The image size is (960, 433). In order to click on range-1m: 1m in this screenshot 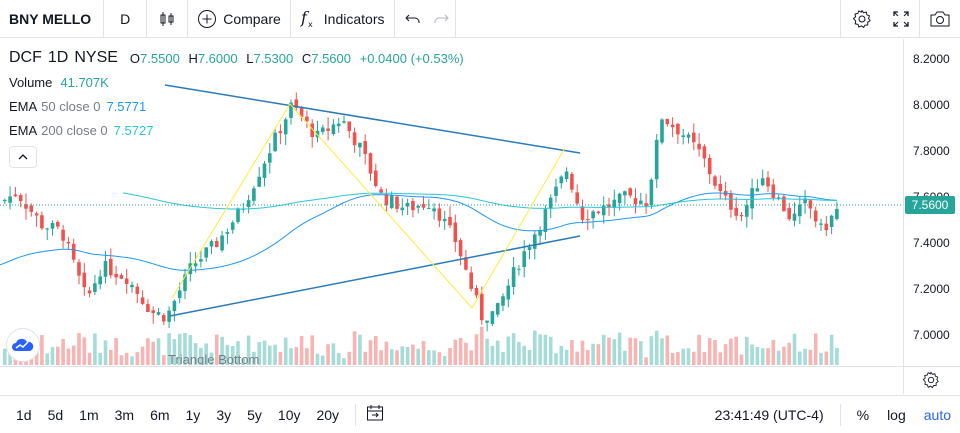, I will do `click(89, 414)`.